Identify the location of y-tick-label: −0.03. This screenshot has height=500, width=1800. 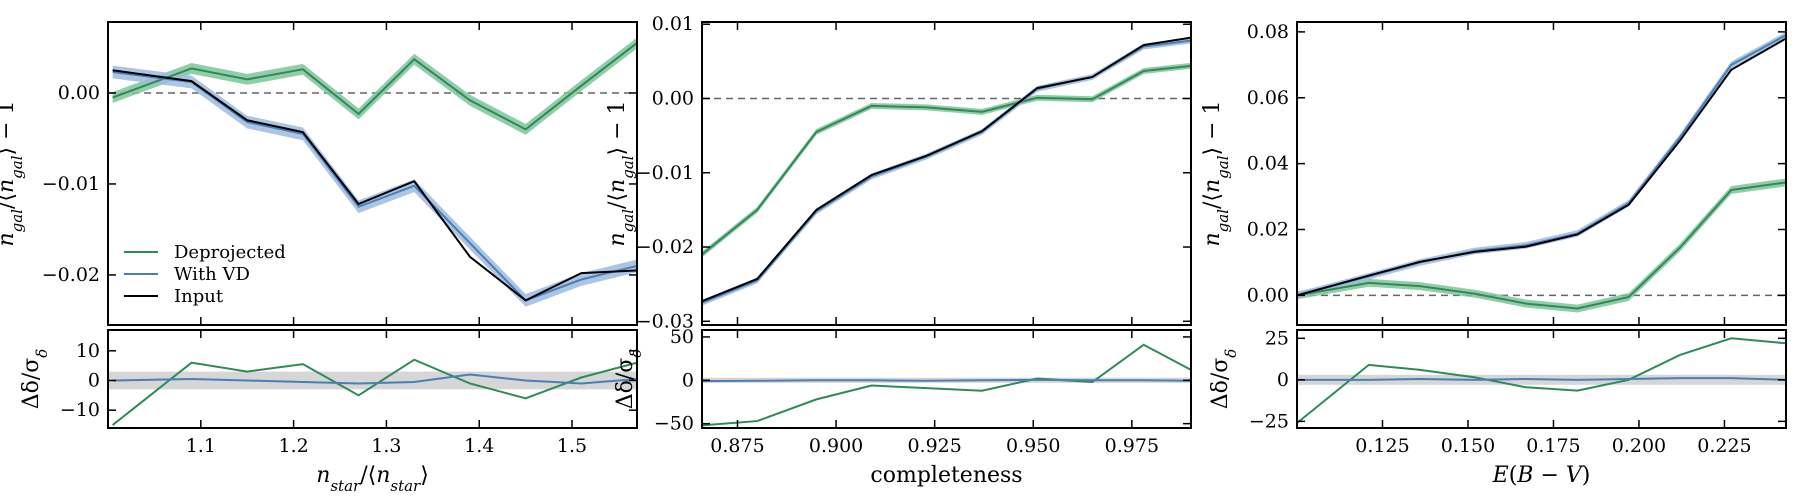
(665, 321).